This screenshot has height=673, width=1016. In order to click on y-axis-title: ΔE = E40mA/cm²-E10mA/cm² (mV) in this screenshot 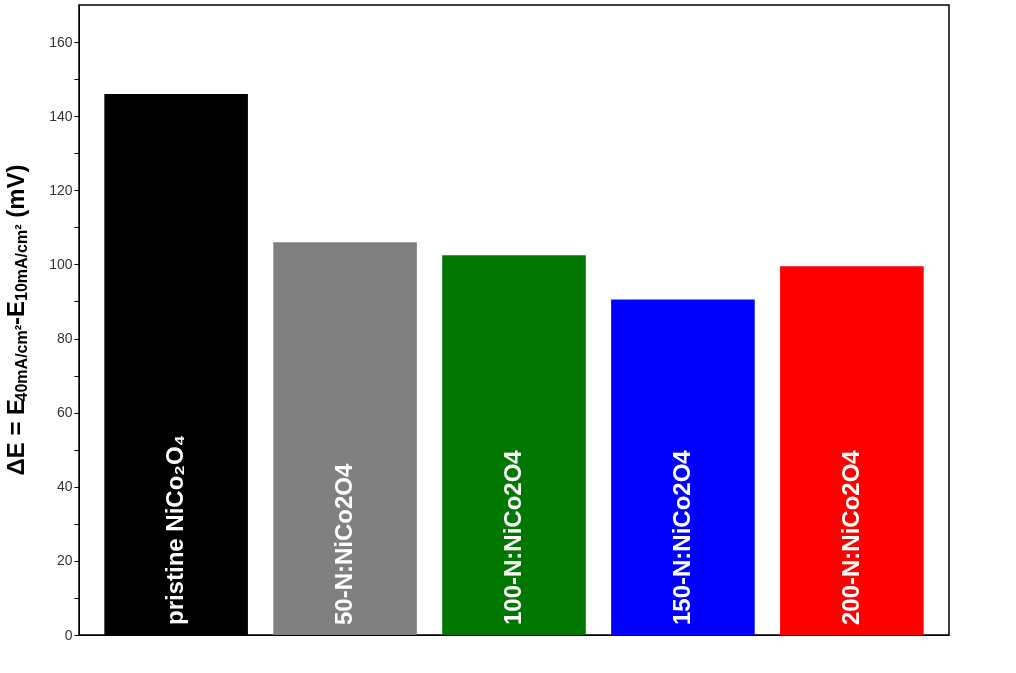, I will do `click(16, 320)`.